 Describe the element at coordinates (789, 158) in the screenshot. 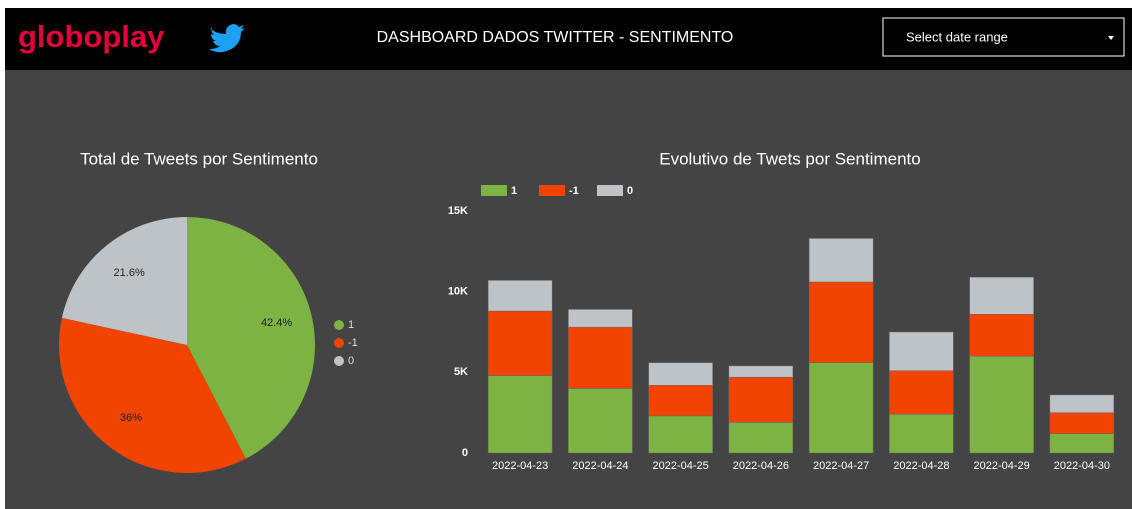

I see `bar-title: Evolutivo de Twets por Sentimento` at that location.